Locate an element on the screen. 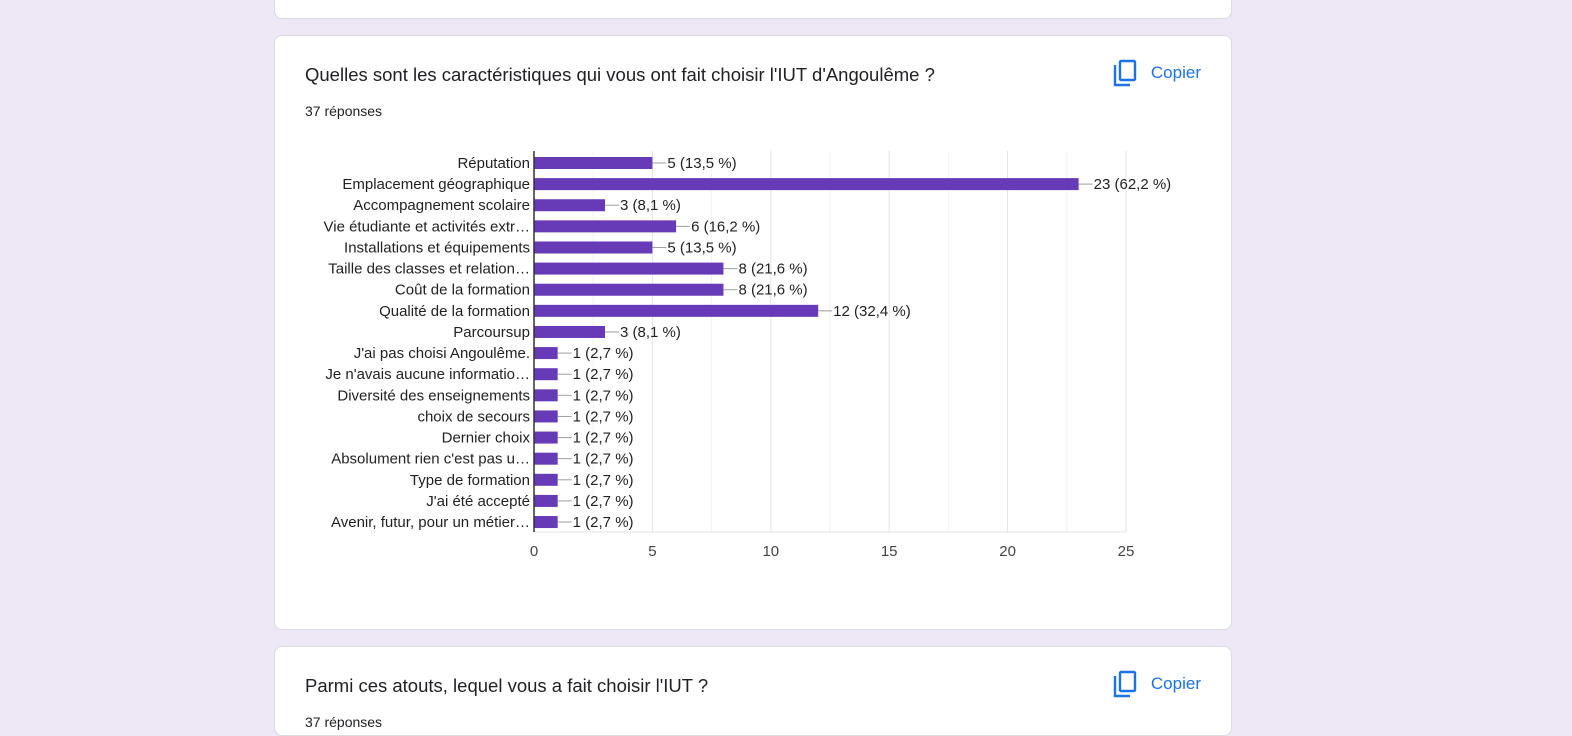 The image size is (1572, 736). category-label: Accompagnement scolaire is located at coordinates (441, 205).